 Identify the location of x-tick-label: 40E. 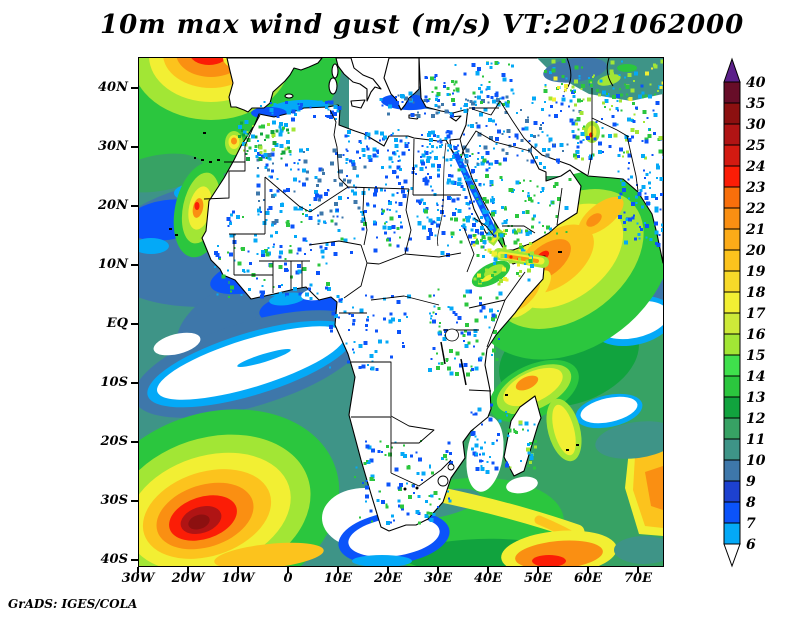
(488, 578).